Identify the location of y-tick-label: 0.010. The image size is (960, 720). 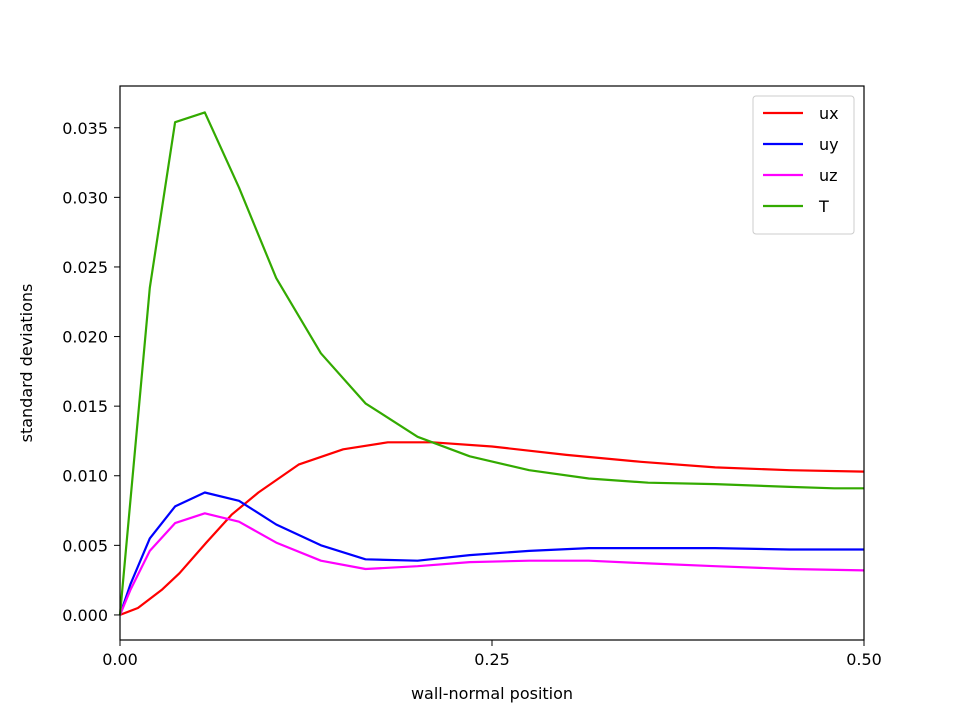
(85, 476).